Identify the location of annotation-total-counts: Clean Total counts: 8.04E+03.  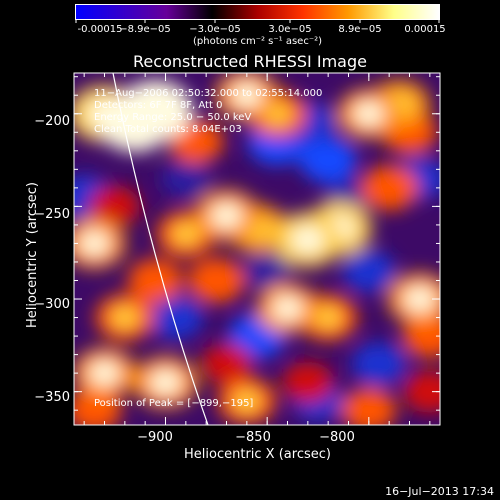
(168, 129).